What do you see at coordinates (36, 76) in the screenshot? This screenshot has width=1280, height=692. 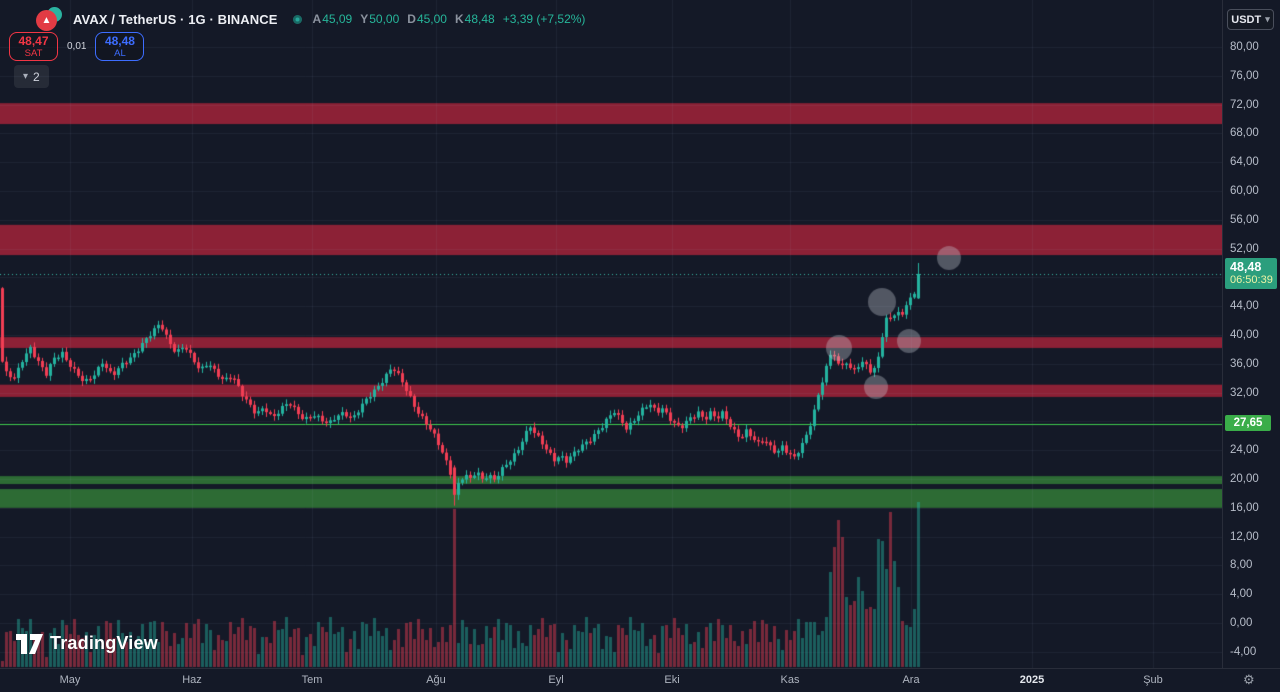 I see `indicators-count: 2` at bounding box center [36, 76].